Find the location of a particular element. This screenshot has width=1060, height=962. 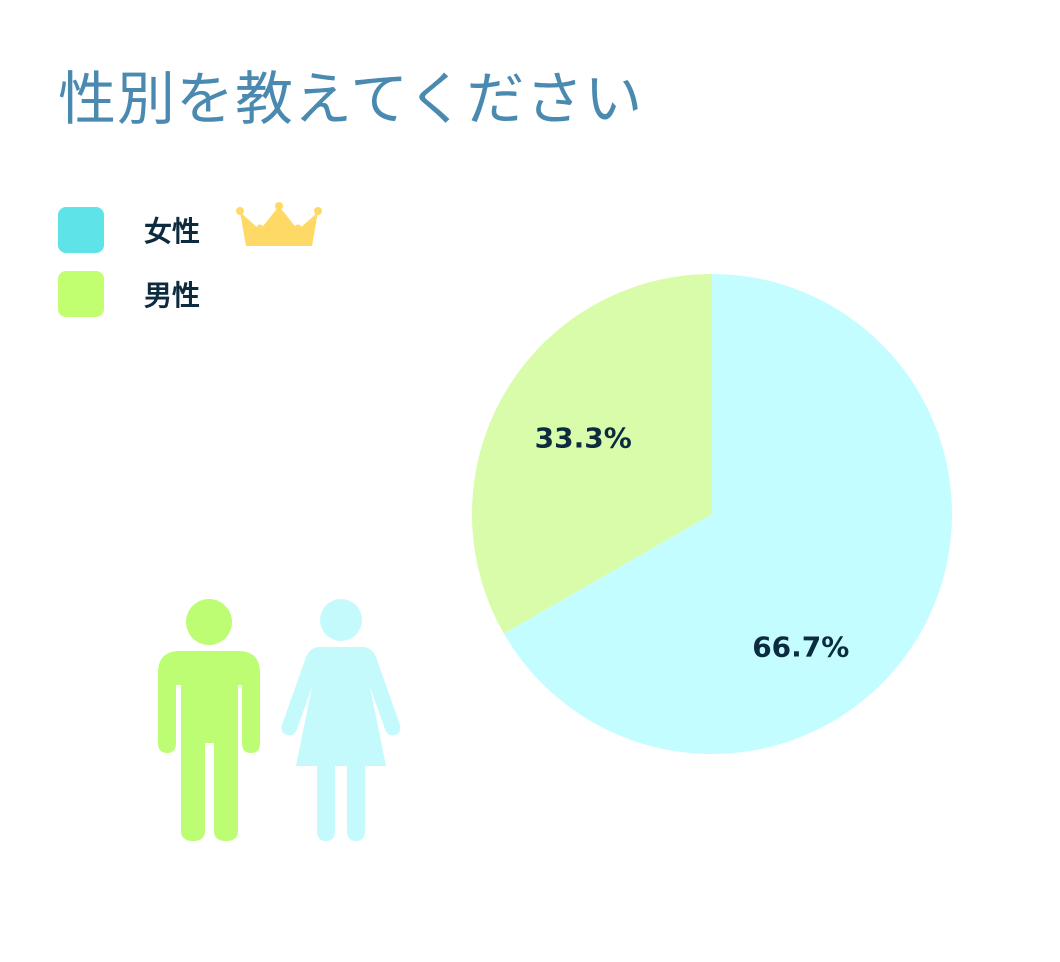

legend-item-female: 女性 is located at coordinates (190, 229).